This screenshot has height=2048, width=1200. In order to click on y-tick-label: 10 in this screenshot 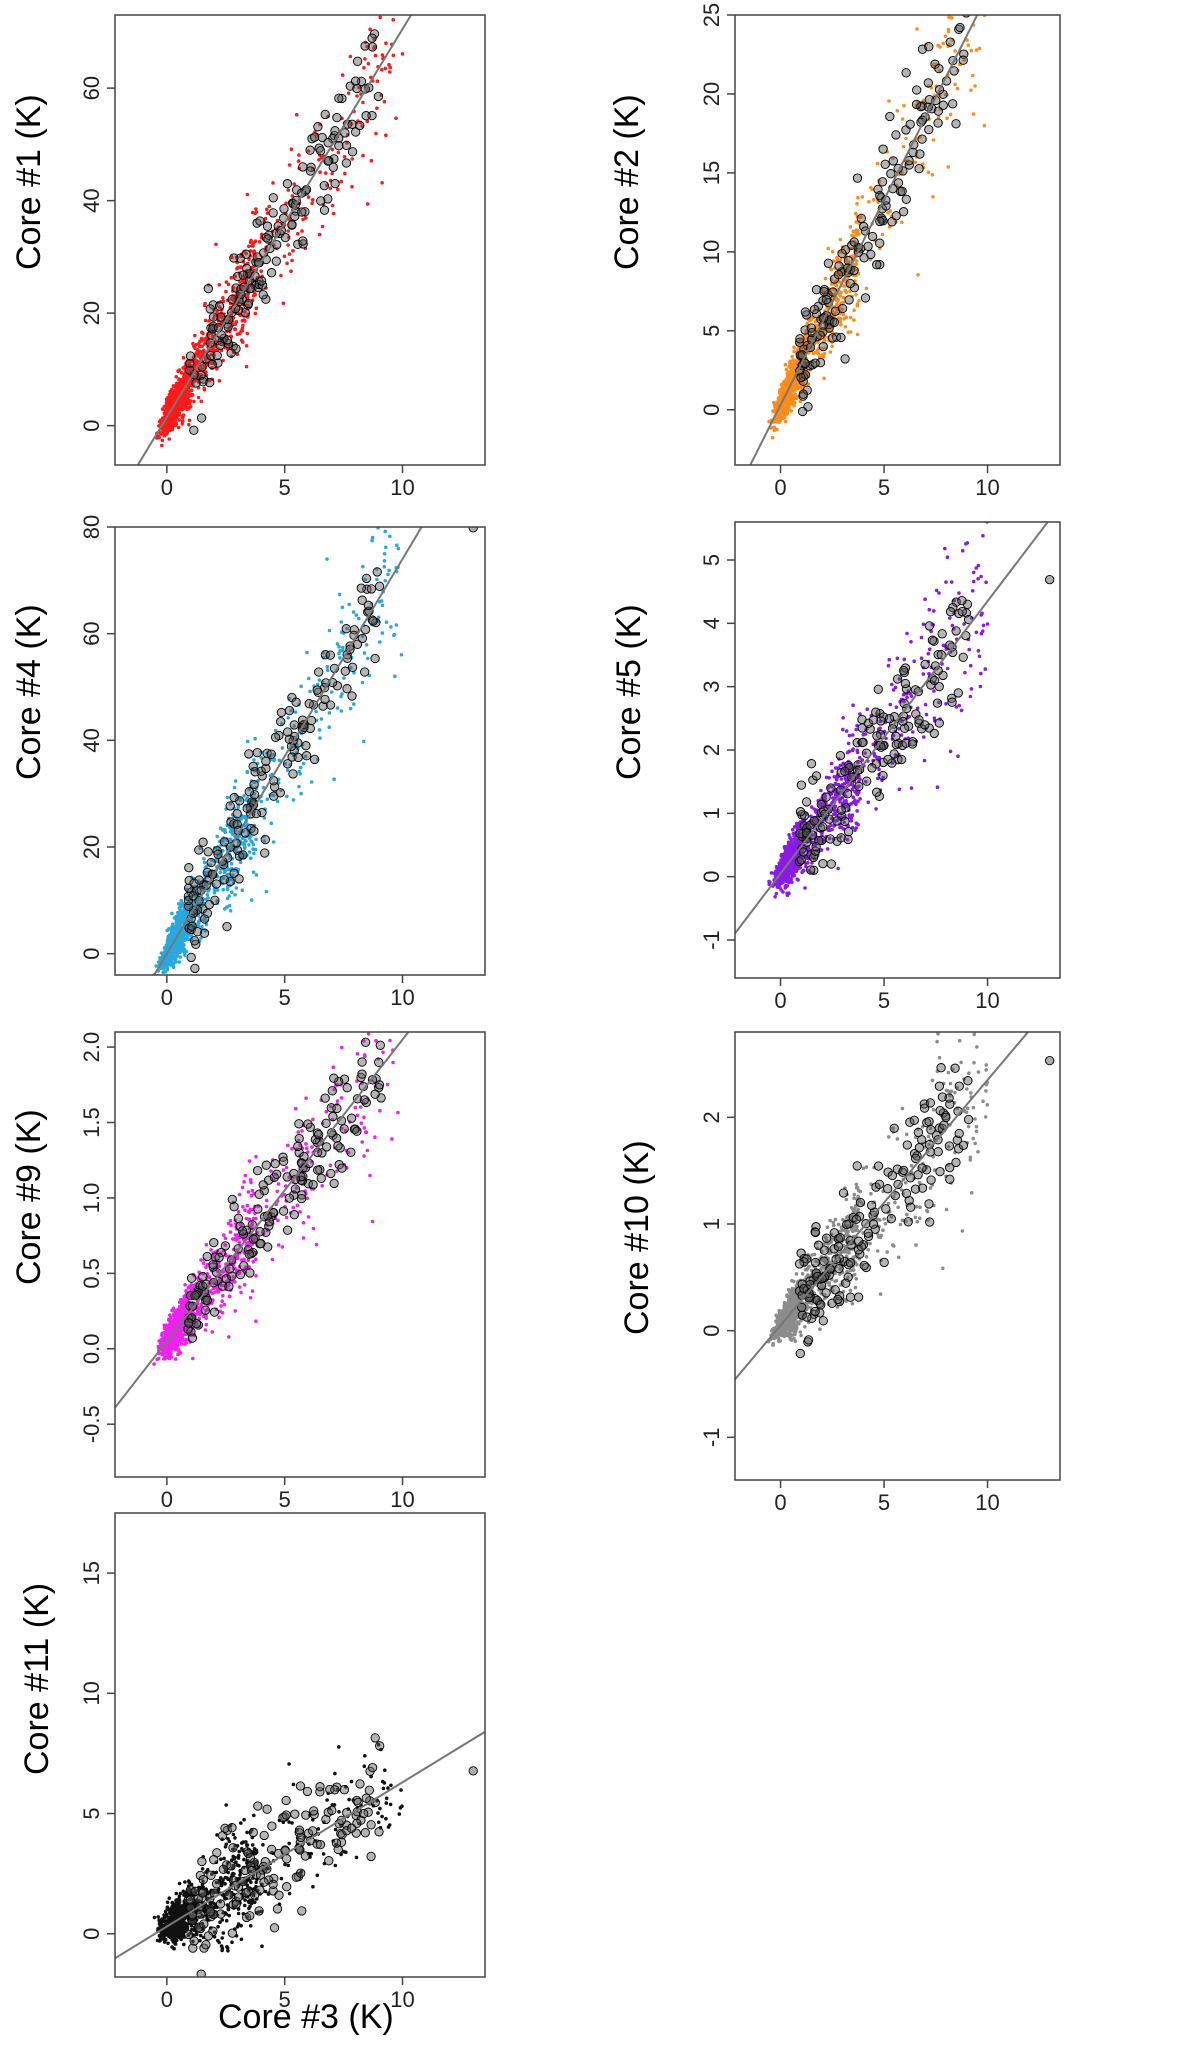, I will do `click(711, 252)`.